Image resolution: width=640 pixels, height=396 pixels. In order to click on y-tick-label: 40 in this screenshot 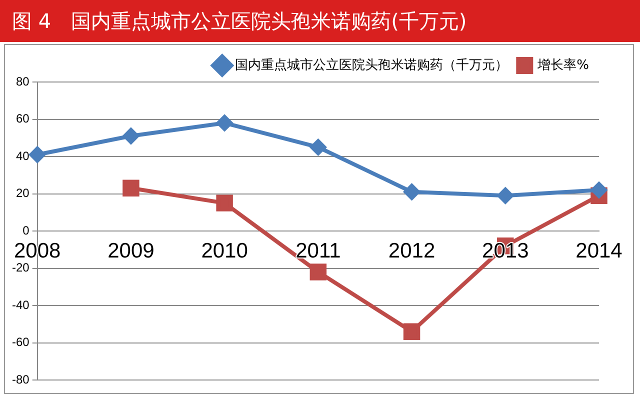, I will do `click(23, 155)`.